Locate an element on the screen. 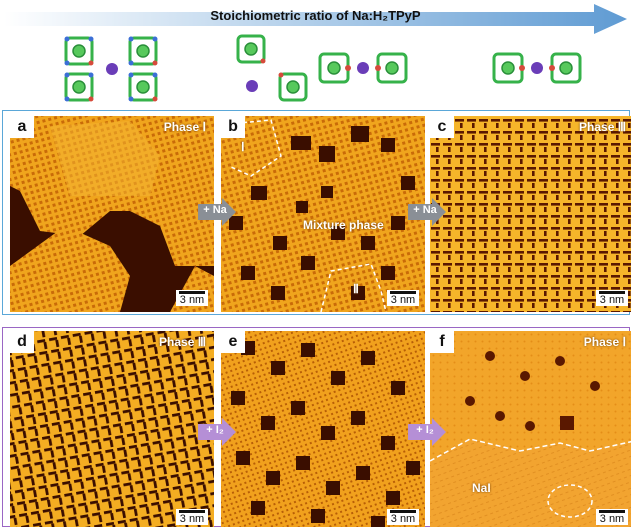  ratio-arrow is located at coordinates (315, 19).